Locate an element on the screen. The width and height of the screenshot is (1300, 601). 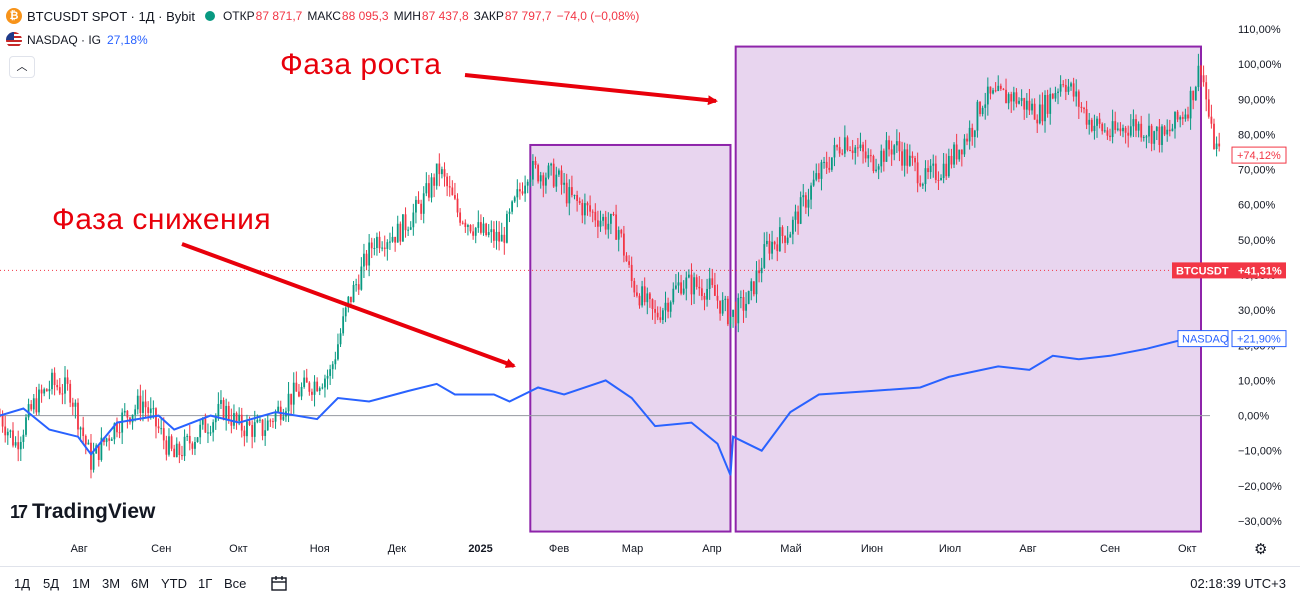
collapse-legend-button: ︿ is located at coordinates (22, 67).